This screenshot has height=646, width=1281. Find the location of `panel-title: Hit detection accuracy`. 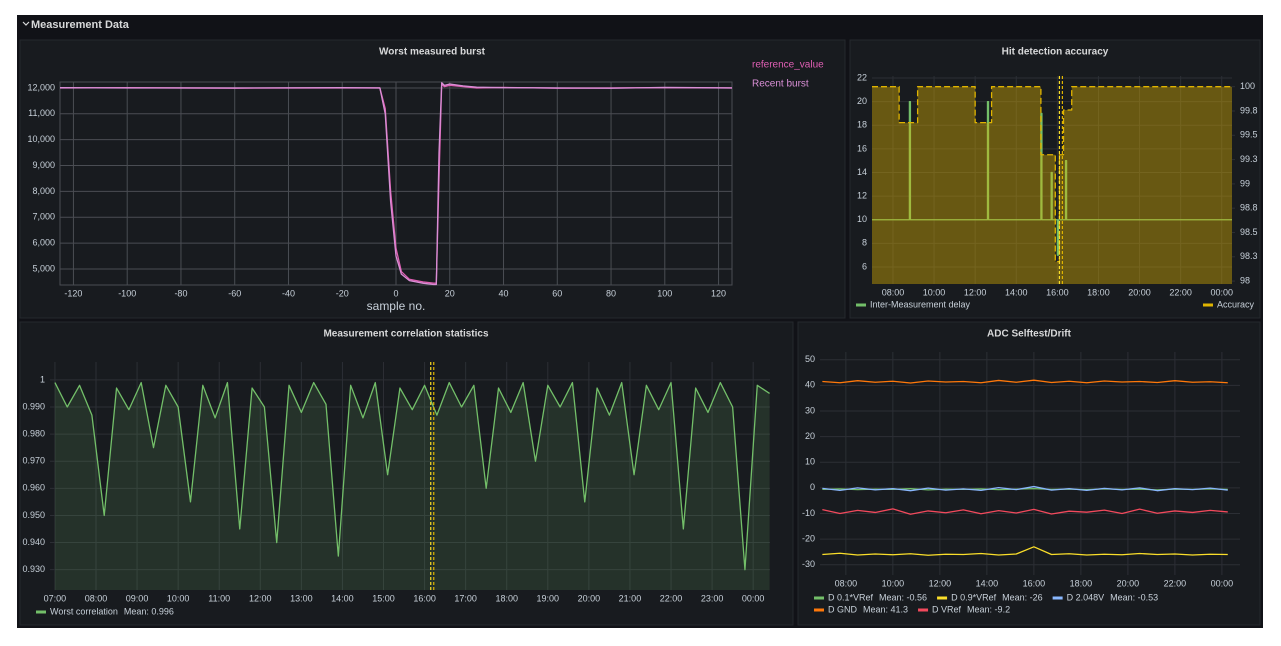

panel-title: Hit detection accuracy is located at coordinates (1055, 52).